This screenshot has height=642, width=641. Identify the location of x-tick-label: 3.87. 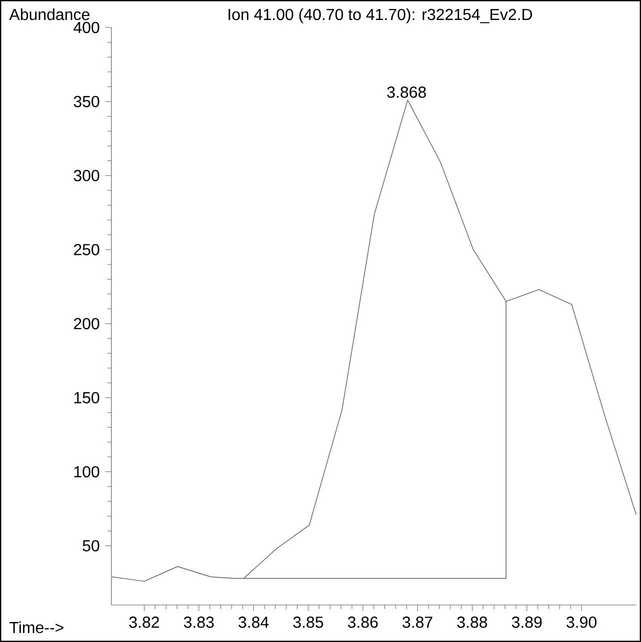
(417, 622).